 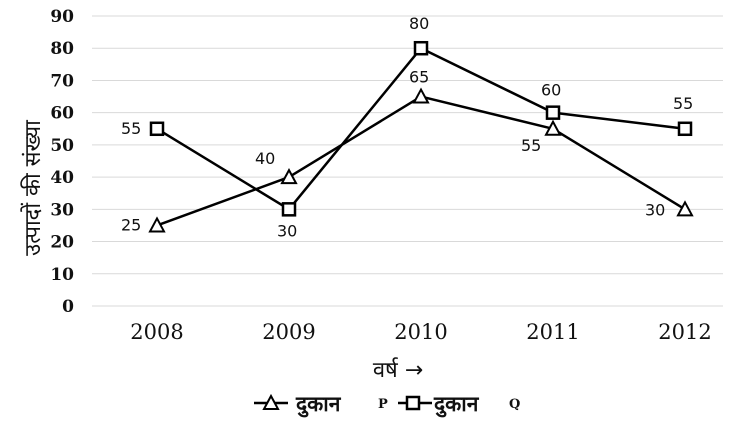 What do you see at coordinates (289, 209) in the screenshot?
I see `marker-q-2009` at bounding box center [289, 209].